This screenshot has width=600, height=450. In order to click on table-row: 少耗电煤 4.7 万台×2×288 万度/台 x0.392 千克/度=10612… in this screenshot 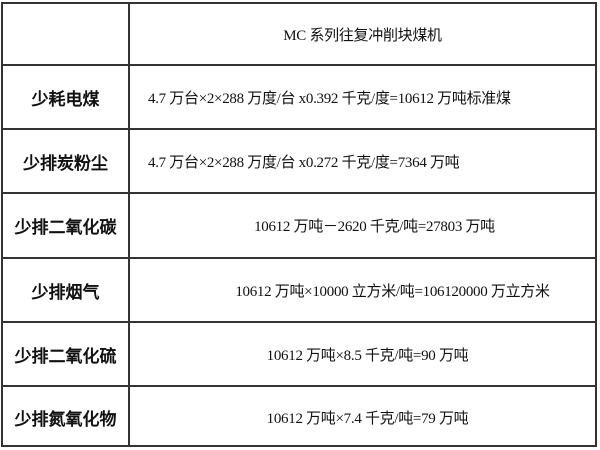, I will do `click(299, 98)`.